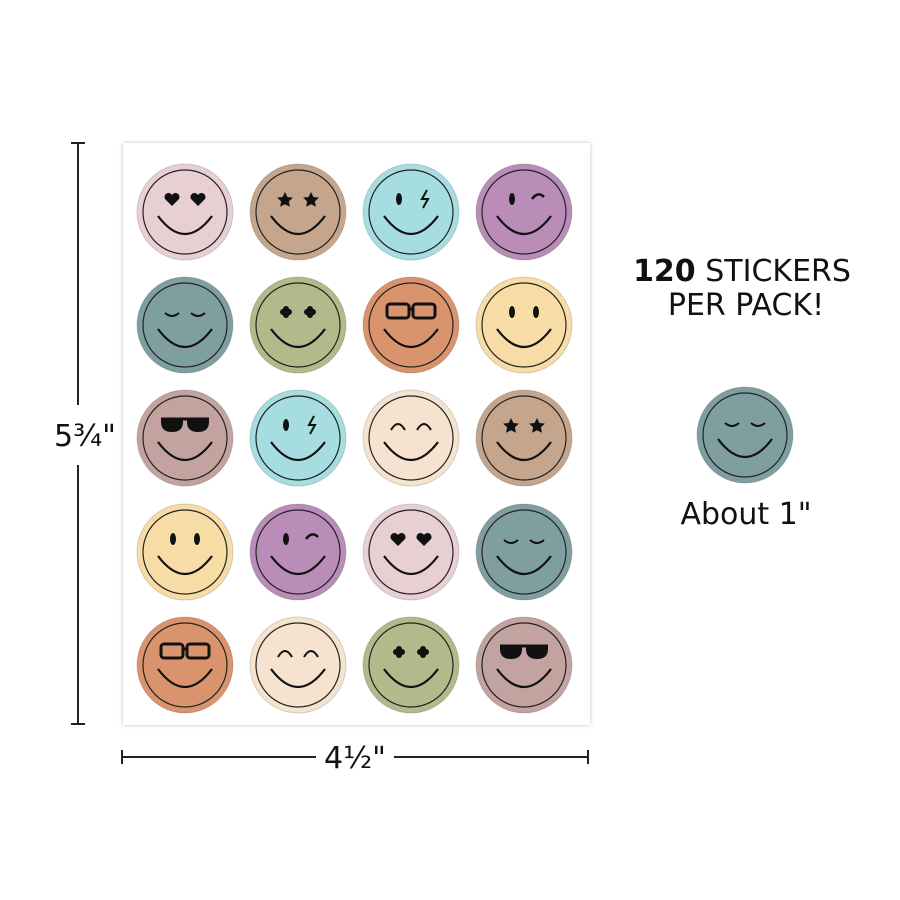 Image resolution: width=900 pixels, height=900 pixels. Describe the element at coordinates (778, 271) in the screenshot. I see `pack-text: STICKERS` at that location.